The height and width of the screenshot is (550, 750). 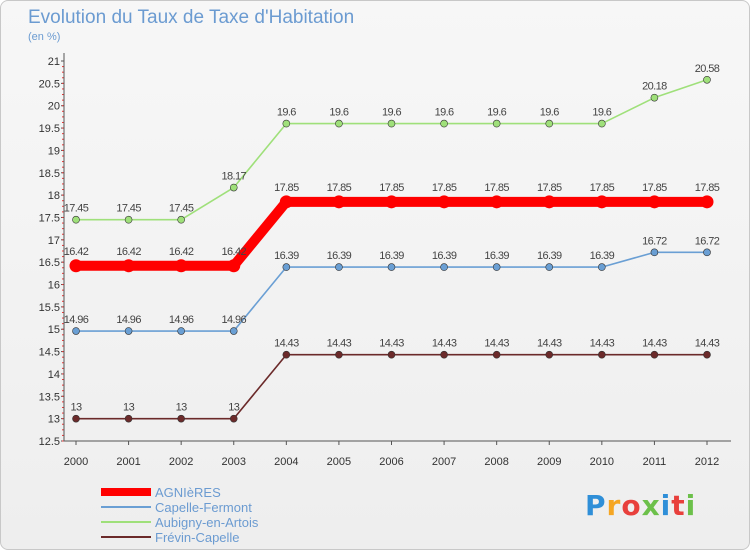 I want to click on y-tick-label: 18.5, so click(x=49, y=174).